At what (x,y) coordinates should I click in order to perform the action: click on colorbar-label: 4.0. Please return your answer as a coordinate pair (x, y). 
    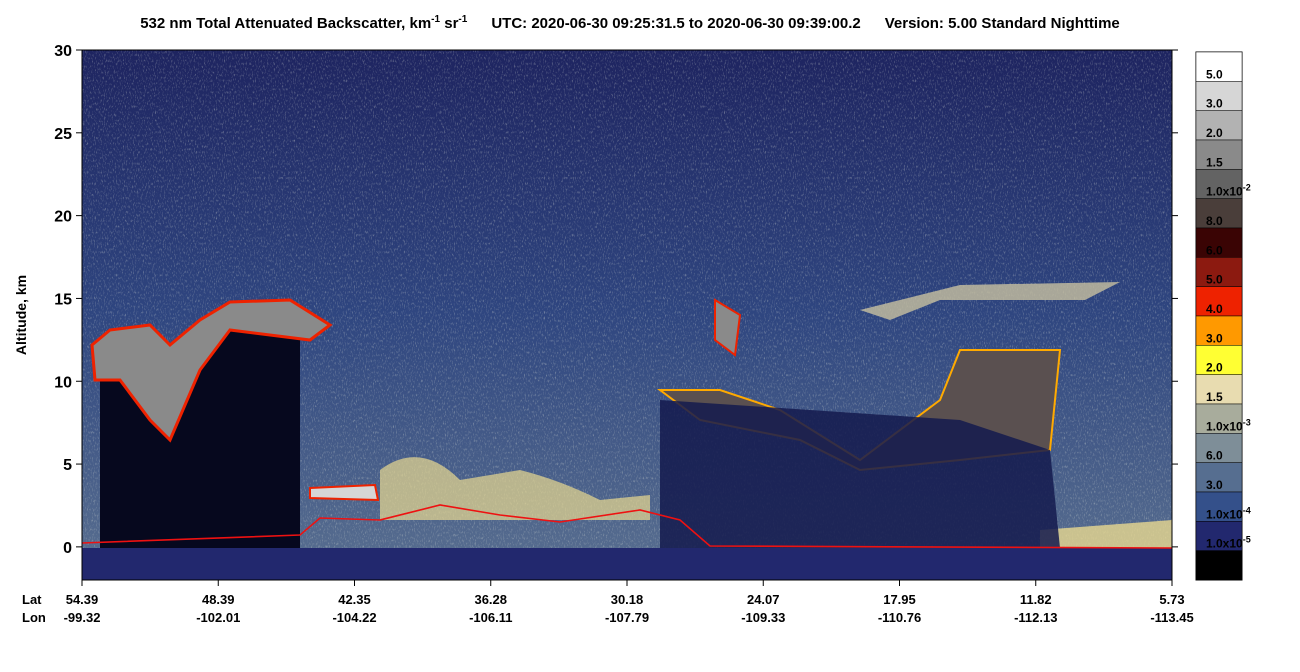
    Looking at the image, I should click on (1214, 309).